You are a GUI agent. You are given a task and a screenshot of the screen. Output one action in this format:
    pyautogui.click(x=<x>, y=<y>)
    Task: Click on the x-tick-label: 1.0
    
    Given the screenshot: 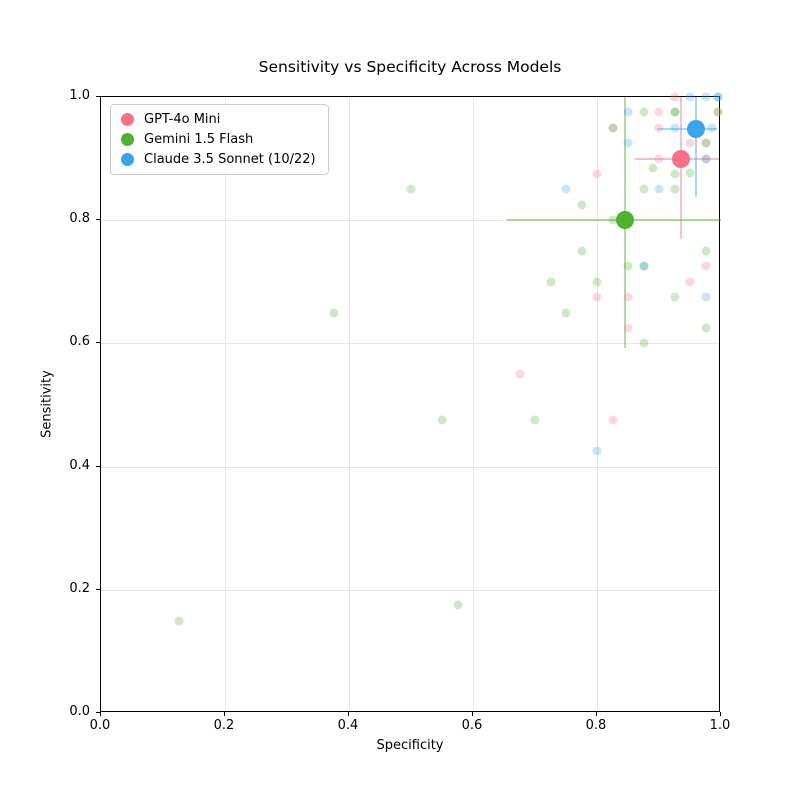 What is the action you would take?
    pyautogui.click(x=720, y=725)
    